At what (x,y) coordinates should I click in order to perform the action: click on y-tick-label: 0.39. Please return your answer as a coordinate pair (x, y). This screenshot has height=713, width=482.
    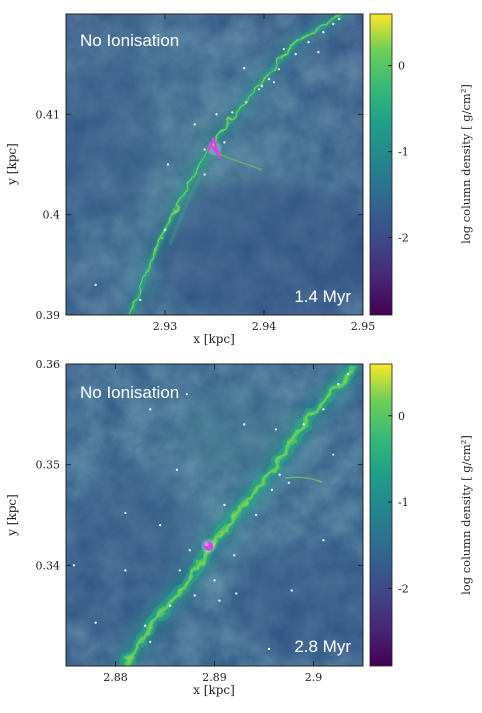
    Looking at the image, I should click on (48, 315).